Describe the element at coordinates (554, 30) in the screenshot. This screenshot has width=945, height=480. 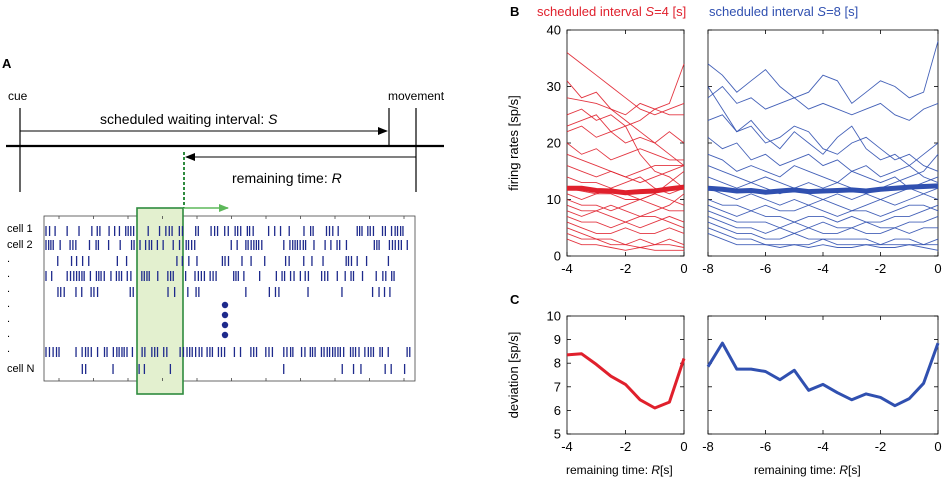
I see `y-tick-label: 40` at that location.